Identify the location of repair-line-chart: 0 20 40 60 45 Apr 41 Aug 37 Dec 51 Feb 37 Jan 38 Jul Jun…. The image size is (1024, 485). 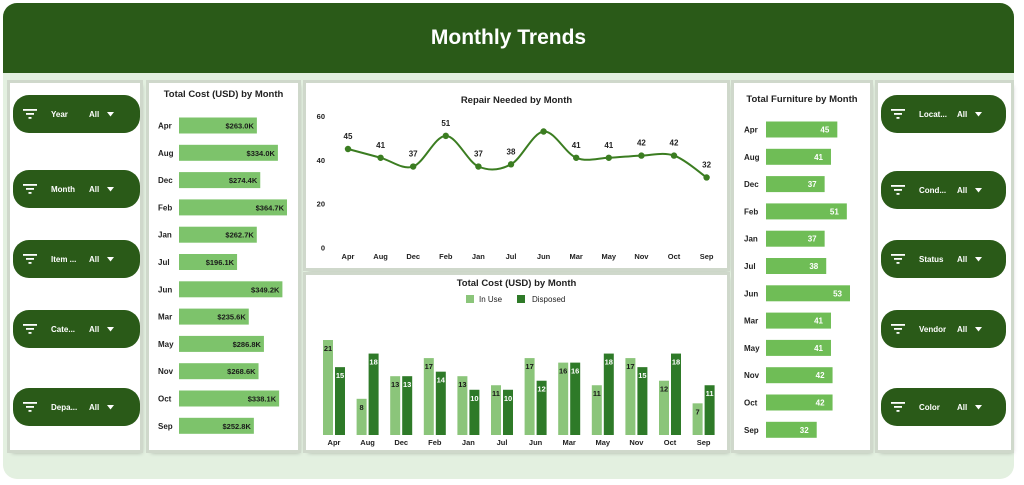
(515, 186).